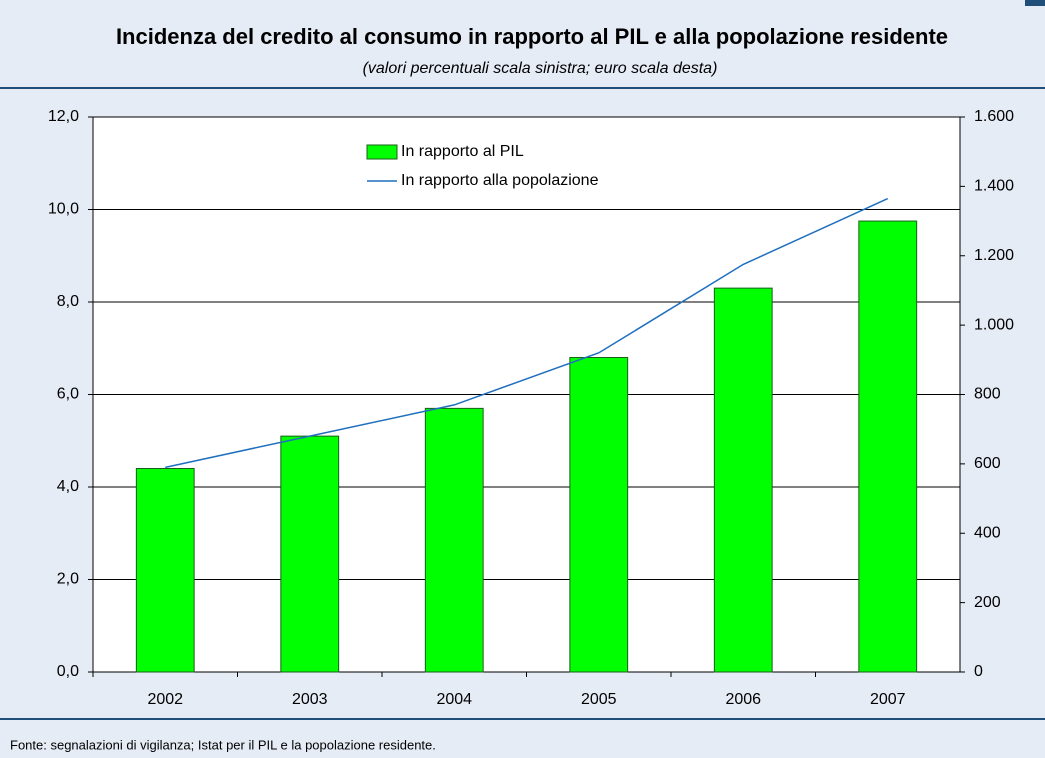  Describe the element at coordinates (987, 602) in the screenshot. I see `y2-tick-label: 200` at that location.